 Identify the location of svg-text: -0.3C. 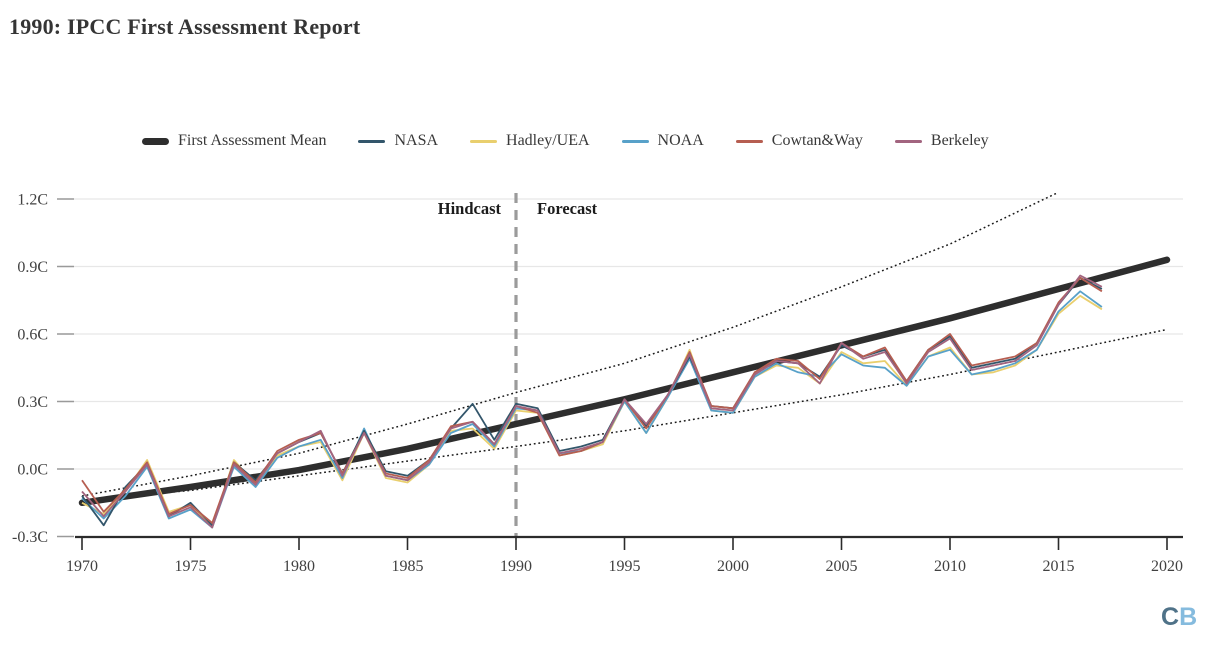
(30, 537).